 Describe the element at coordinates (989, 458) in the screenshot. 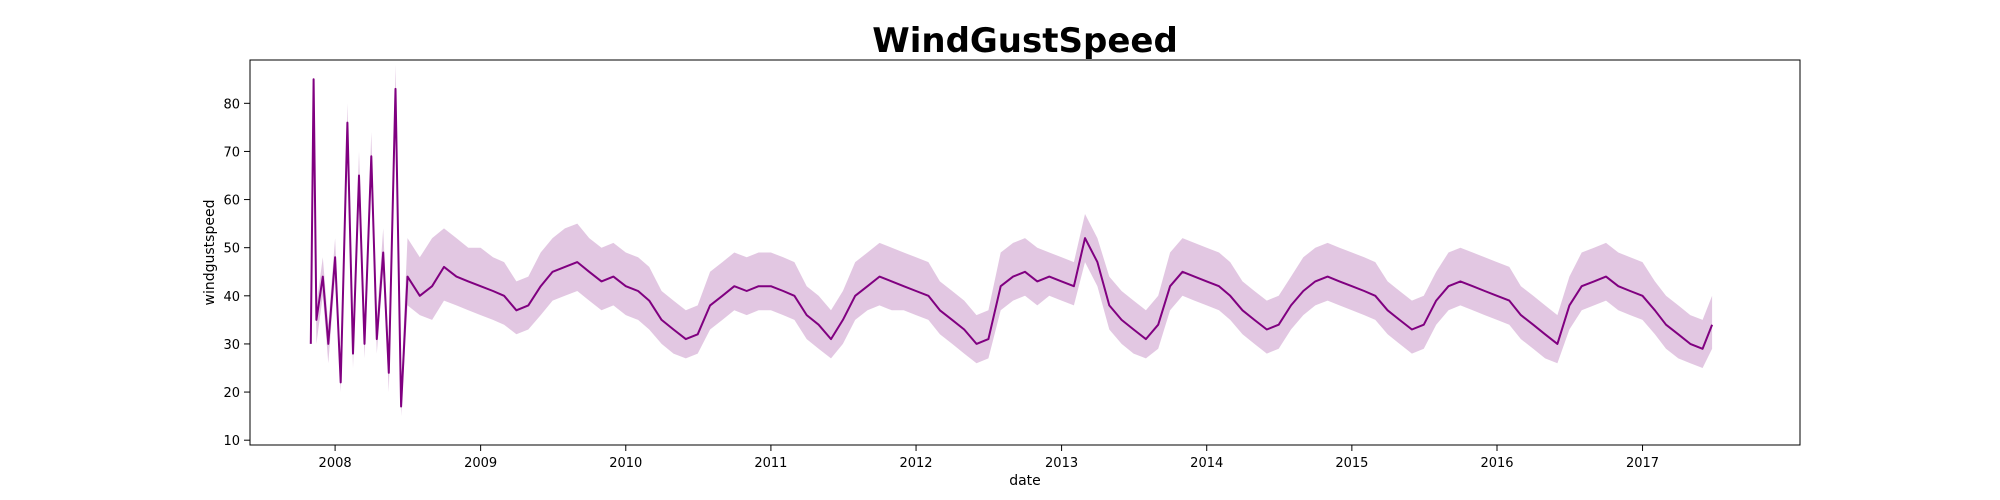

I see `x-axis: 2008 2009 2010 2011 2012 2013 2014 2015 2016 2017` at that location.